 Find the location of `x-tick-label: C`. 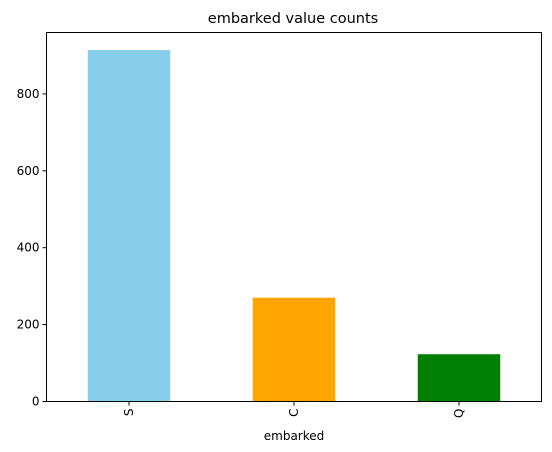

x-tick-label: C is located at coordinates (294, 413).